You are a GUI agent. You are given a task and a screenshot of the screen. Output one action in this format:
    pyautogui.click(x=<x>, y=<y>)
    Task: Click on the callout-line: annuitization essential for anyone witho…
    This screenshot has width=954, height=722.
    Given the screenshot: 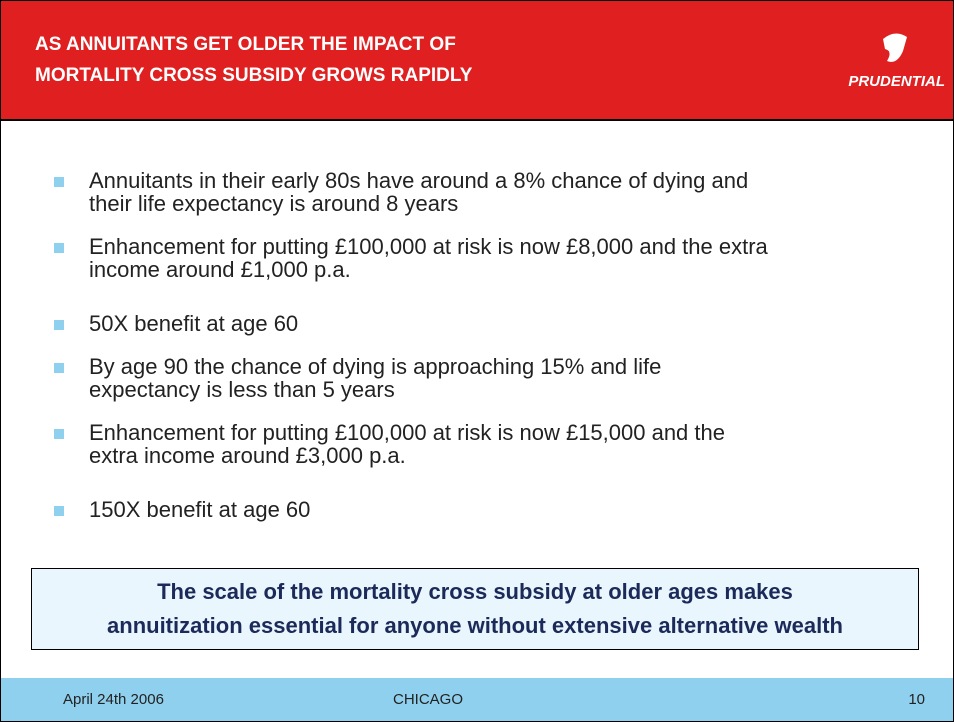 What is the action you would take?
    pyautogui.click(x=475, y=625)
    